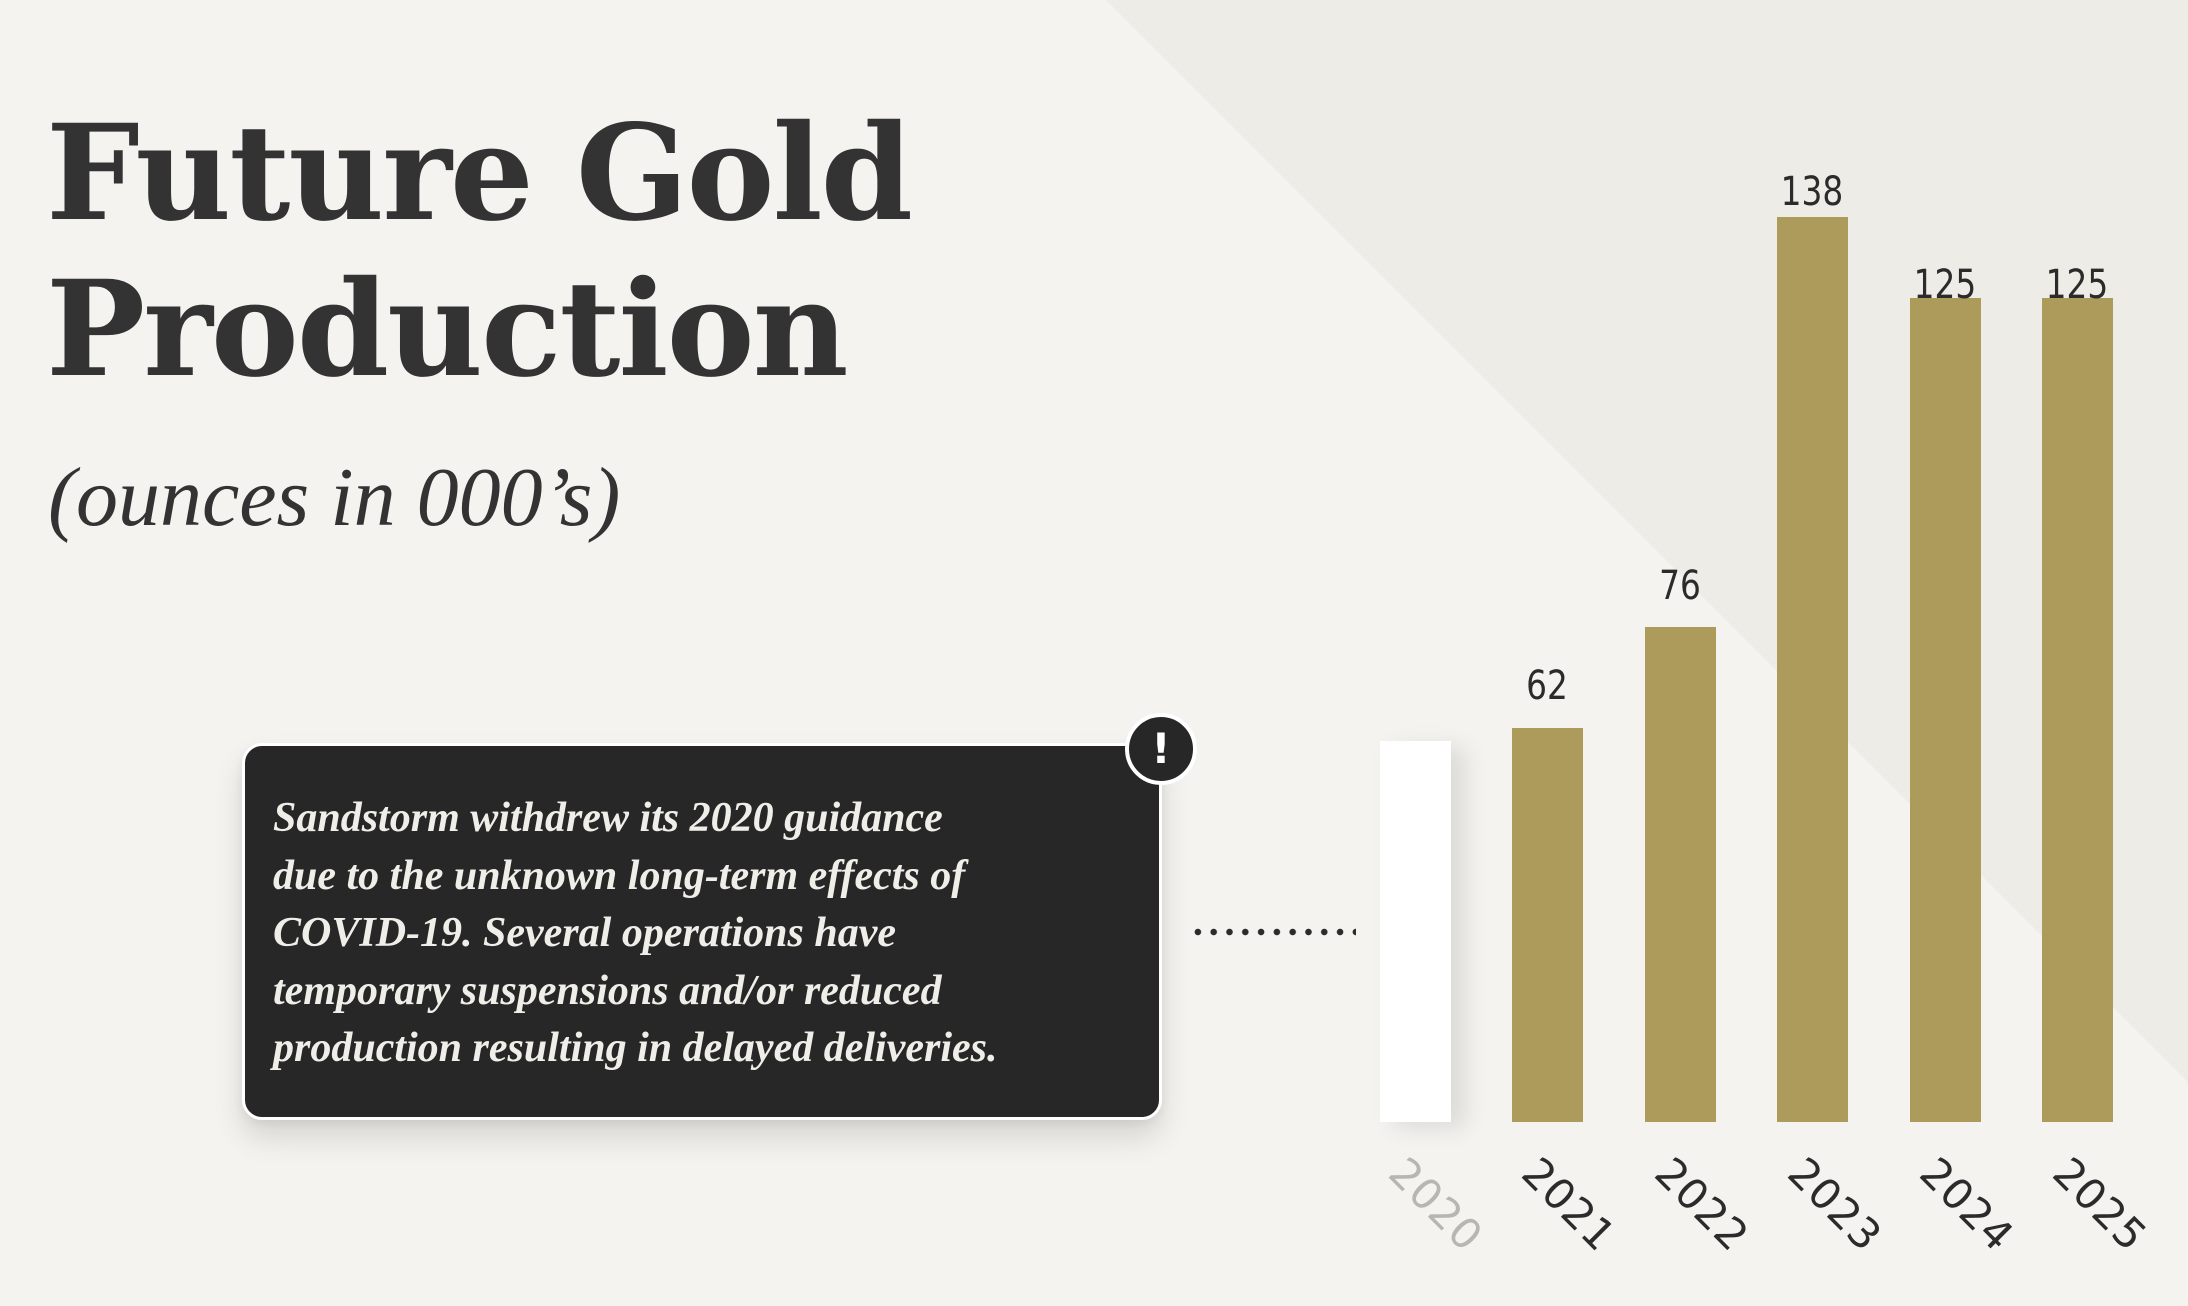 Image resolution: width=2188 pixels, height=1306 pixels. Describe the element at coordinates (1547, 925) in the screenshot. I see `bar-2021` at that location.